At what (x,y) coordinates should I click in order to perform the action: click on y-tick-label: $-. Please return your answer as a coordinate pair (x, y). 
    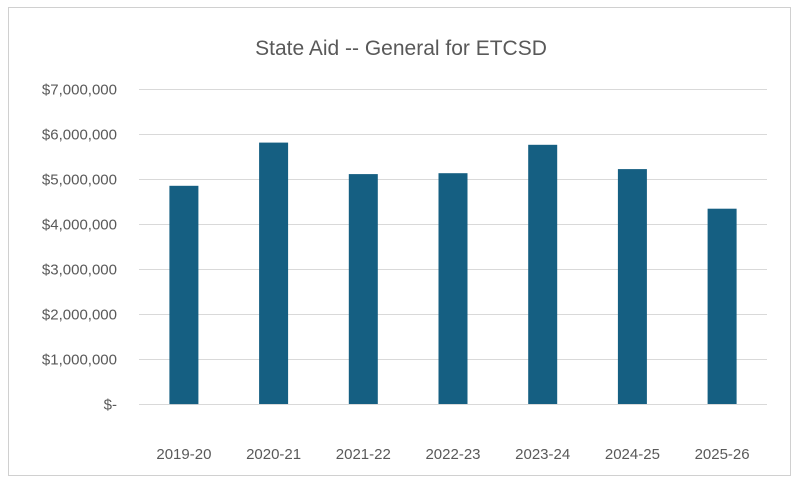
    Looking at the image, I should click on (110, 405).